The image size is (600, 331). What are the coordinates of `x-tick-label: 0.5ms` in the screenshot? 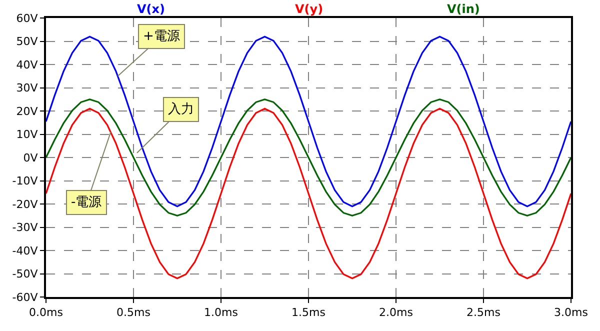 It's located at (133, 313).